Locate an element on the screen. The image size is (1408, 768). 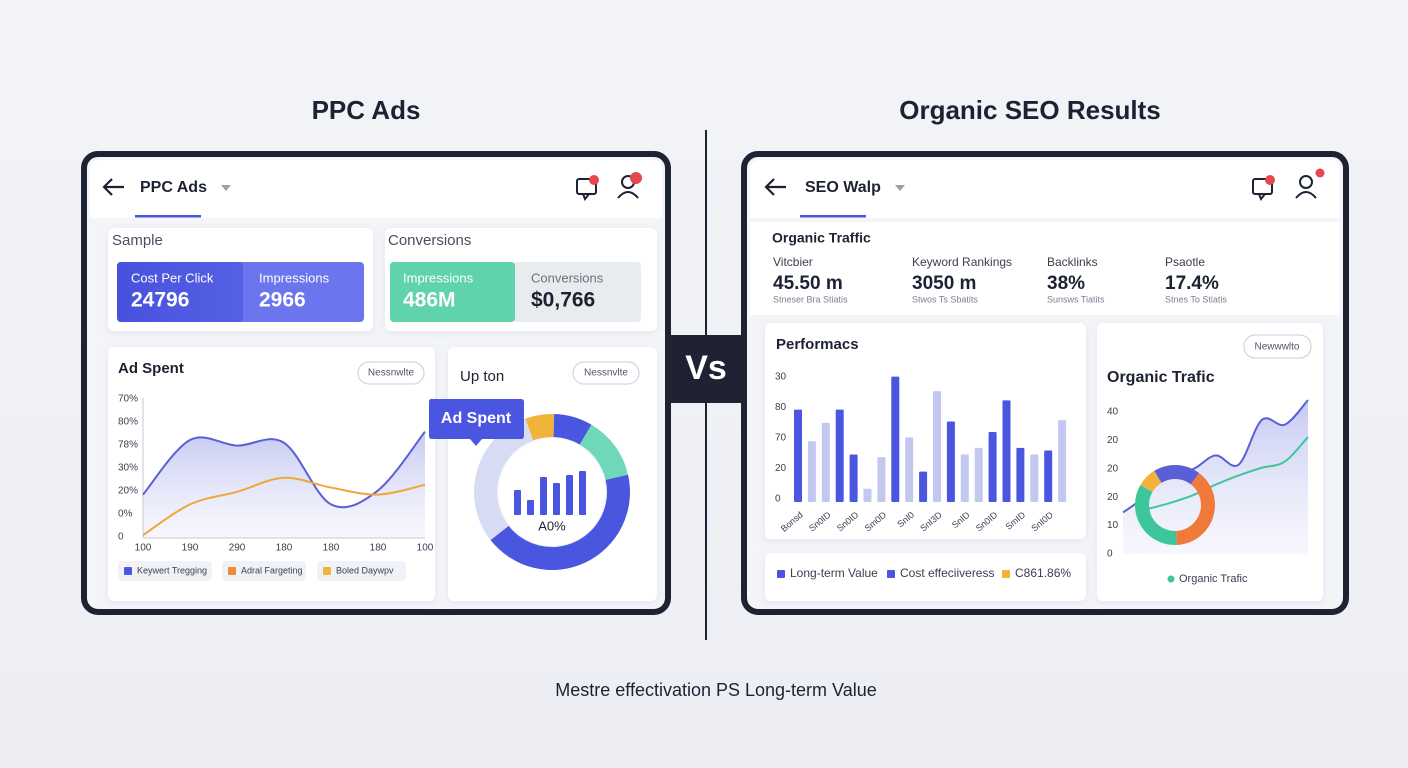
kpi-label: Cost Per Click is located at coordinates (172, 277).